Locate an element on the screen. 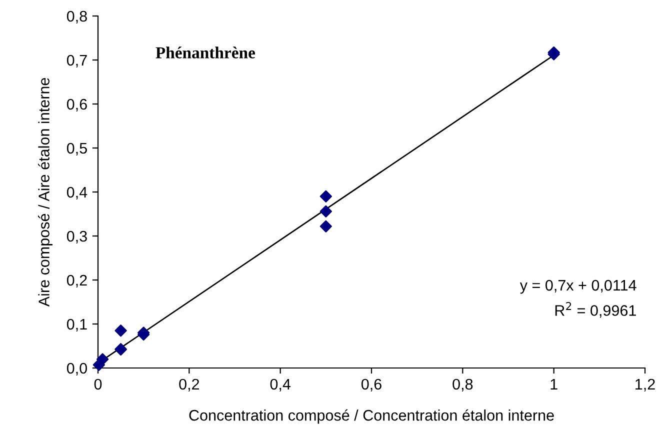 This screenshot has width=657, height=435. y-tick-label: 0,5 is located at coordinates (76, 149).